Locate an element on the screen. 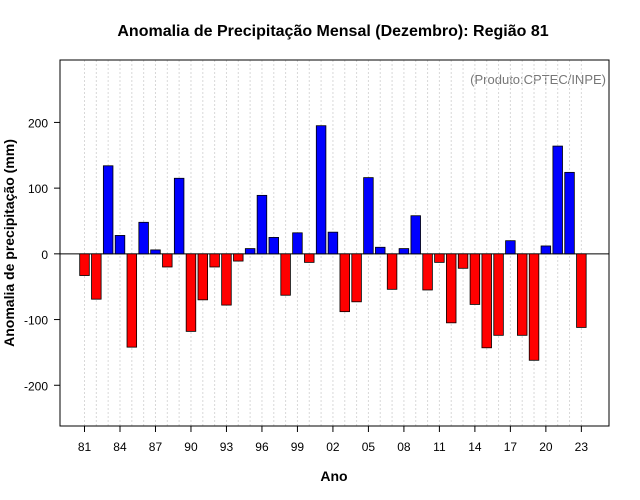  bar-2014 is located at coordinates (475, 279).